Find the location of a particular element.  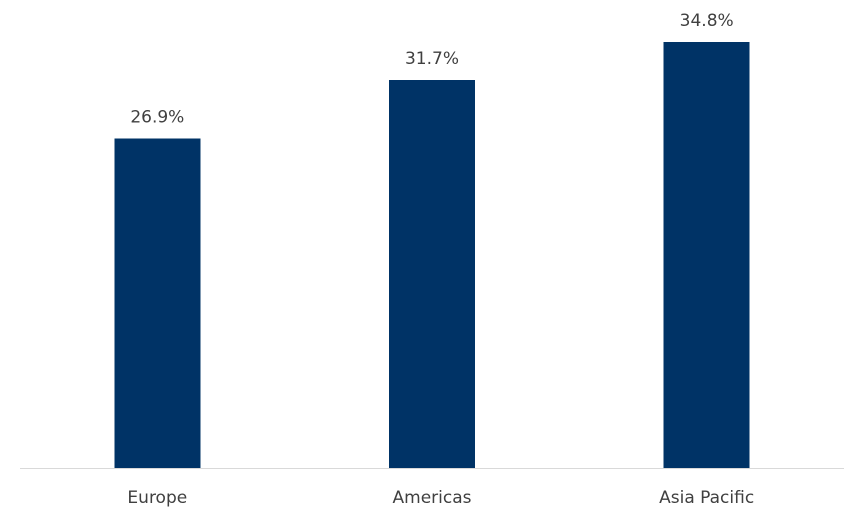

data-label-europe: 26.9% is located at coordinates (157, 118).